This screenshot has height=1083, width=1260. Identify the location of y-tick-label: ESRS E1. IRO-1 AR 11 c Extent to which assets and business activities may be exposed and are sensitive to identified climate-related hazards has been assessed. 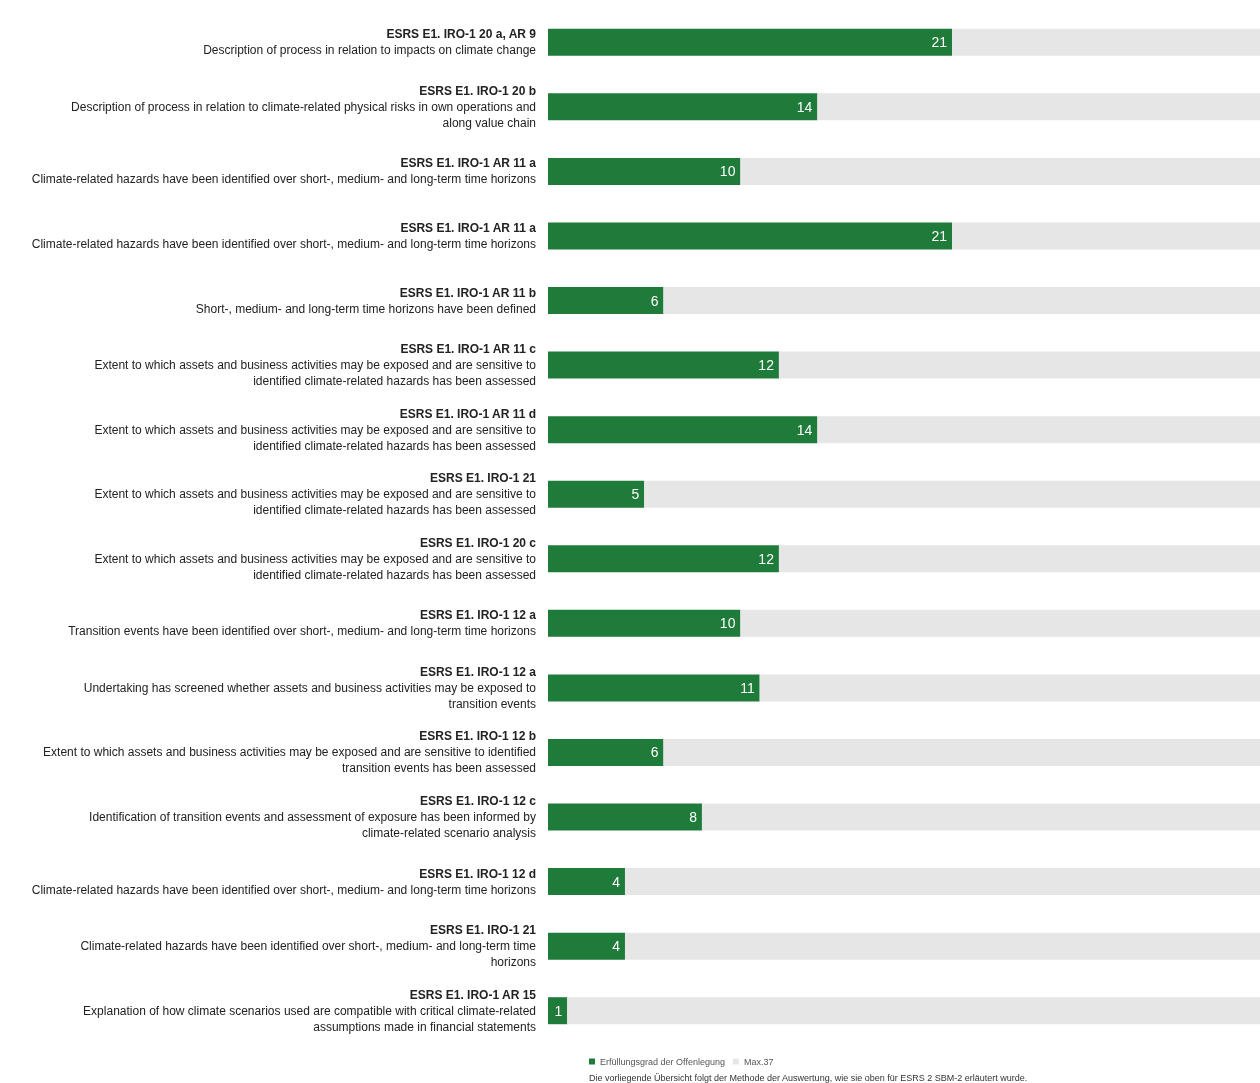
(315, 365).